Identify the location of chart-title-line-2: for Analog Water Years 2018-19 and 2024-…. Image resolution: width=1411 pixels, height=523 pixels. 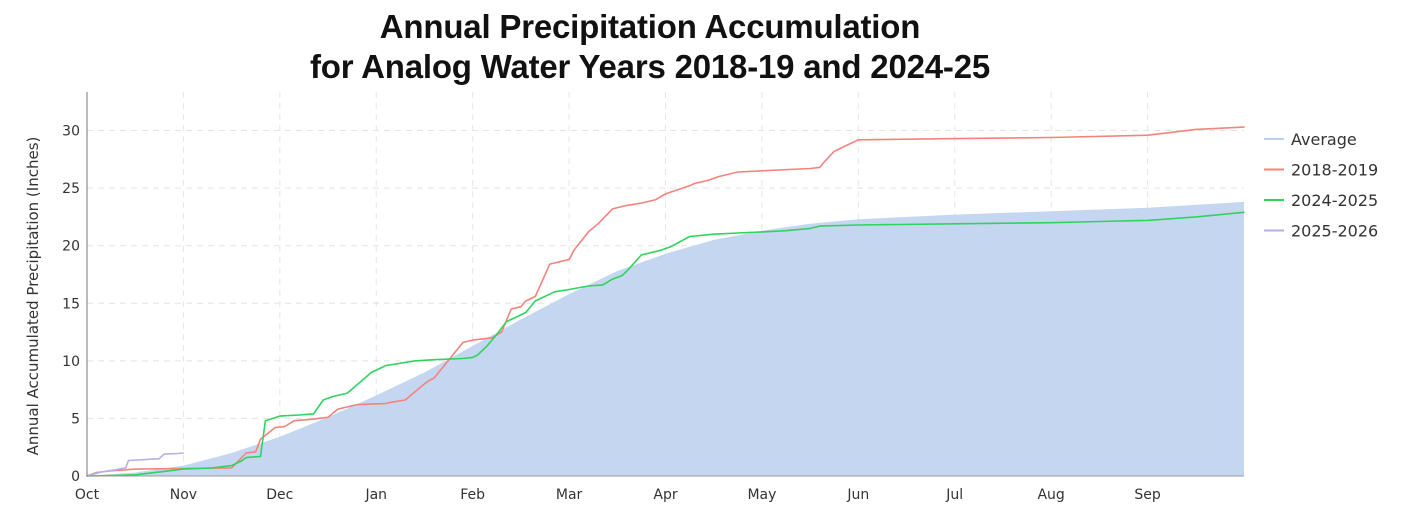
(650, 66).